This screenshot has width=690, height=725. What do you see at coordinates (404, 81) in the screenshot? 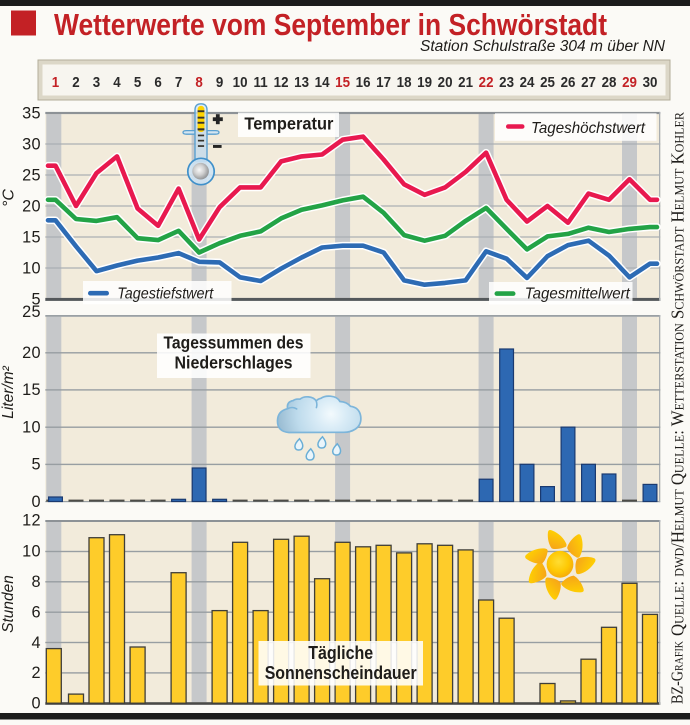
I see `svg-text: 18` at bounding box center [404, 81].